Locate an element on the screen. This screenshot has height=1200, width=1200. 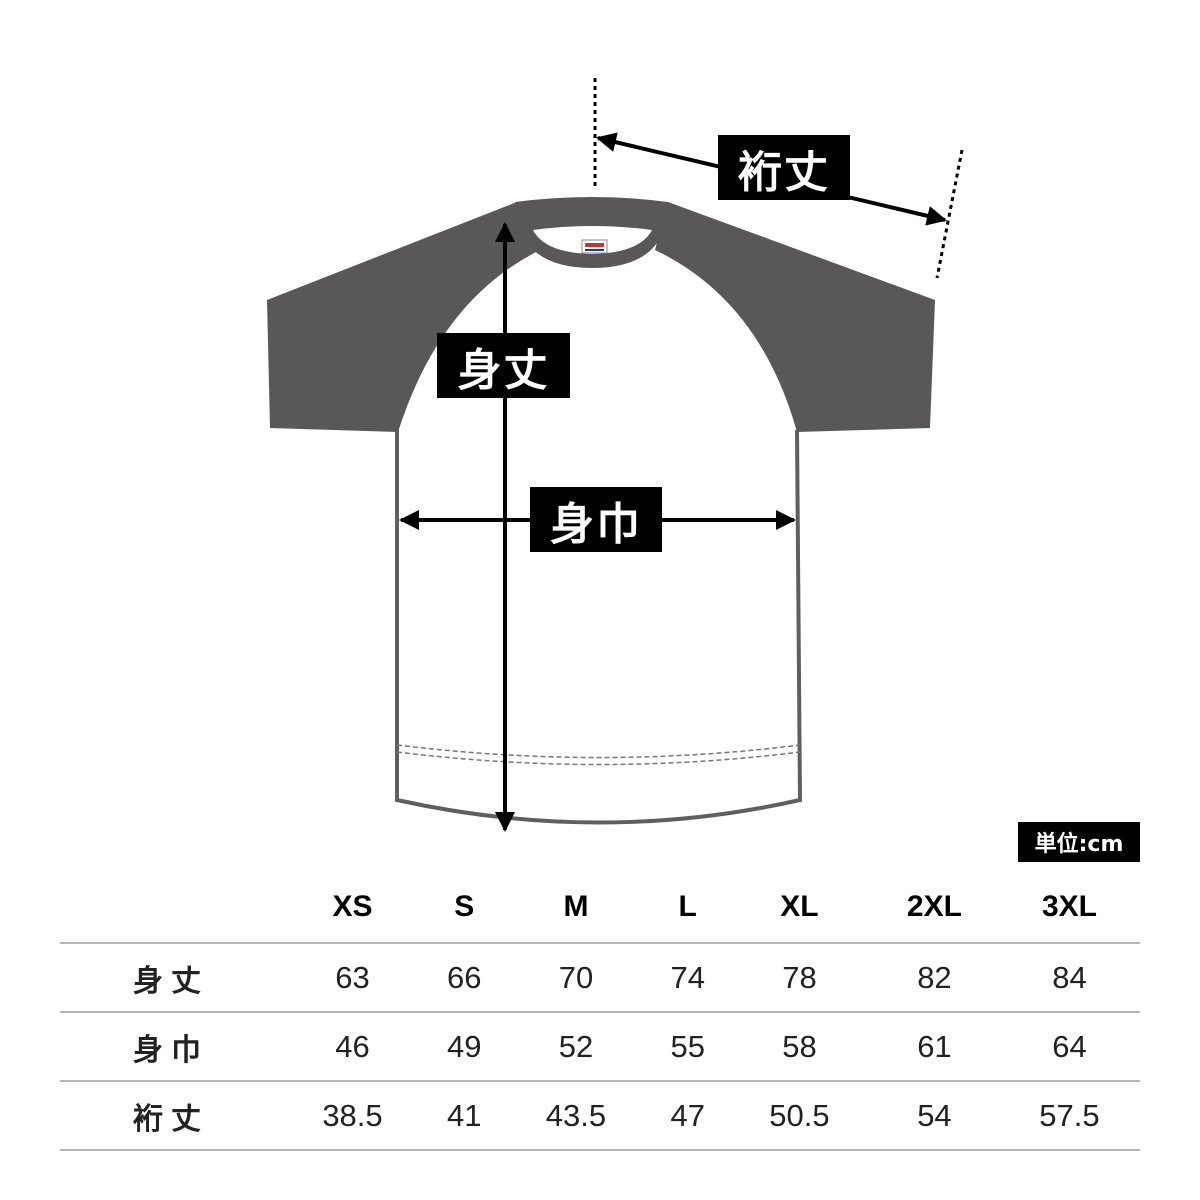
cell-value: 46 is located at coordinates (352, 1046).